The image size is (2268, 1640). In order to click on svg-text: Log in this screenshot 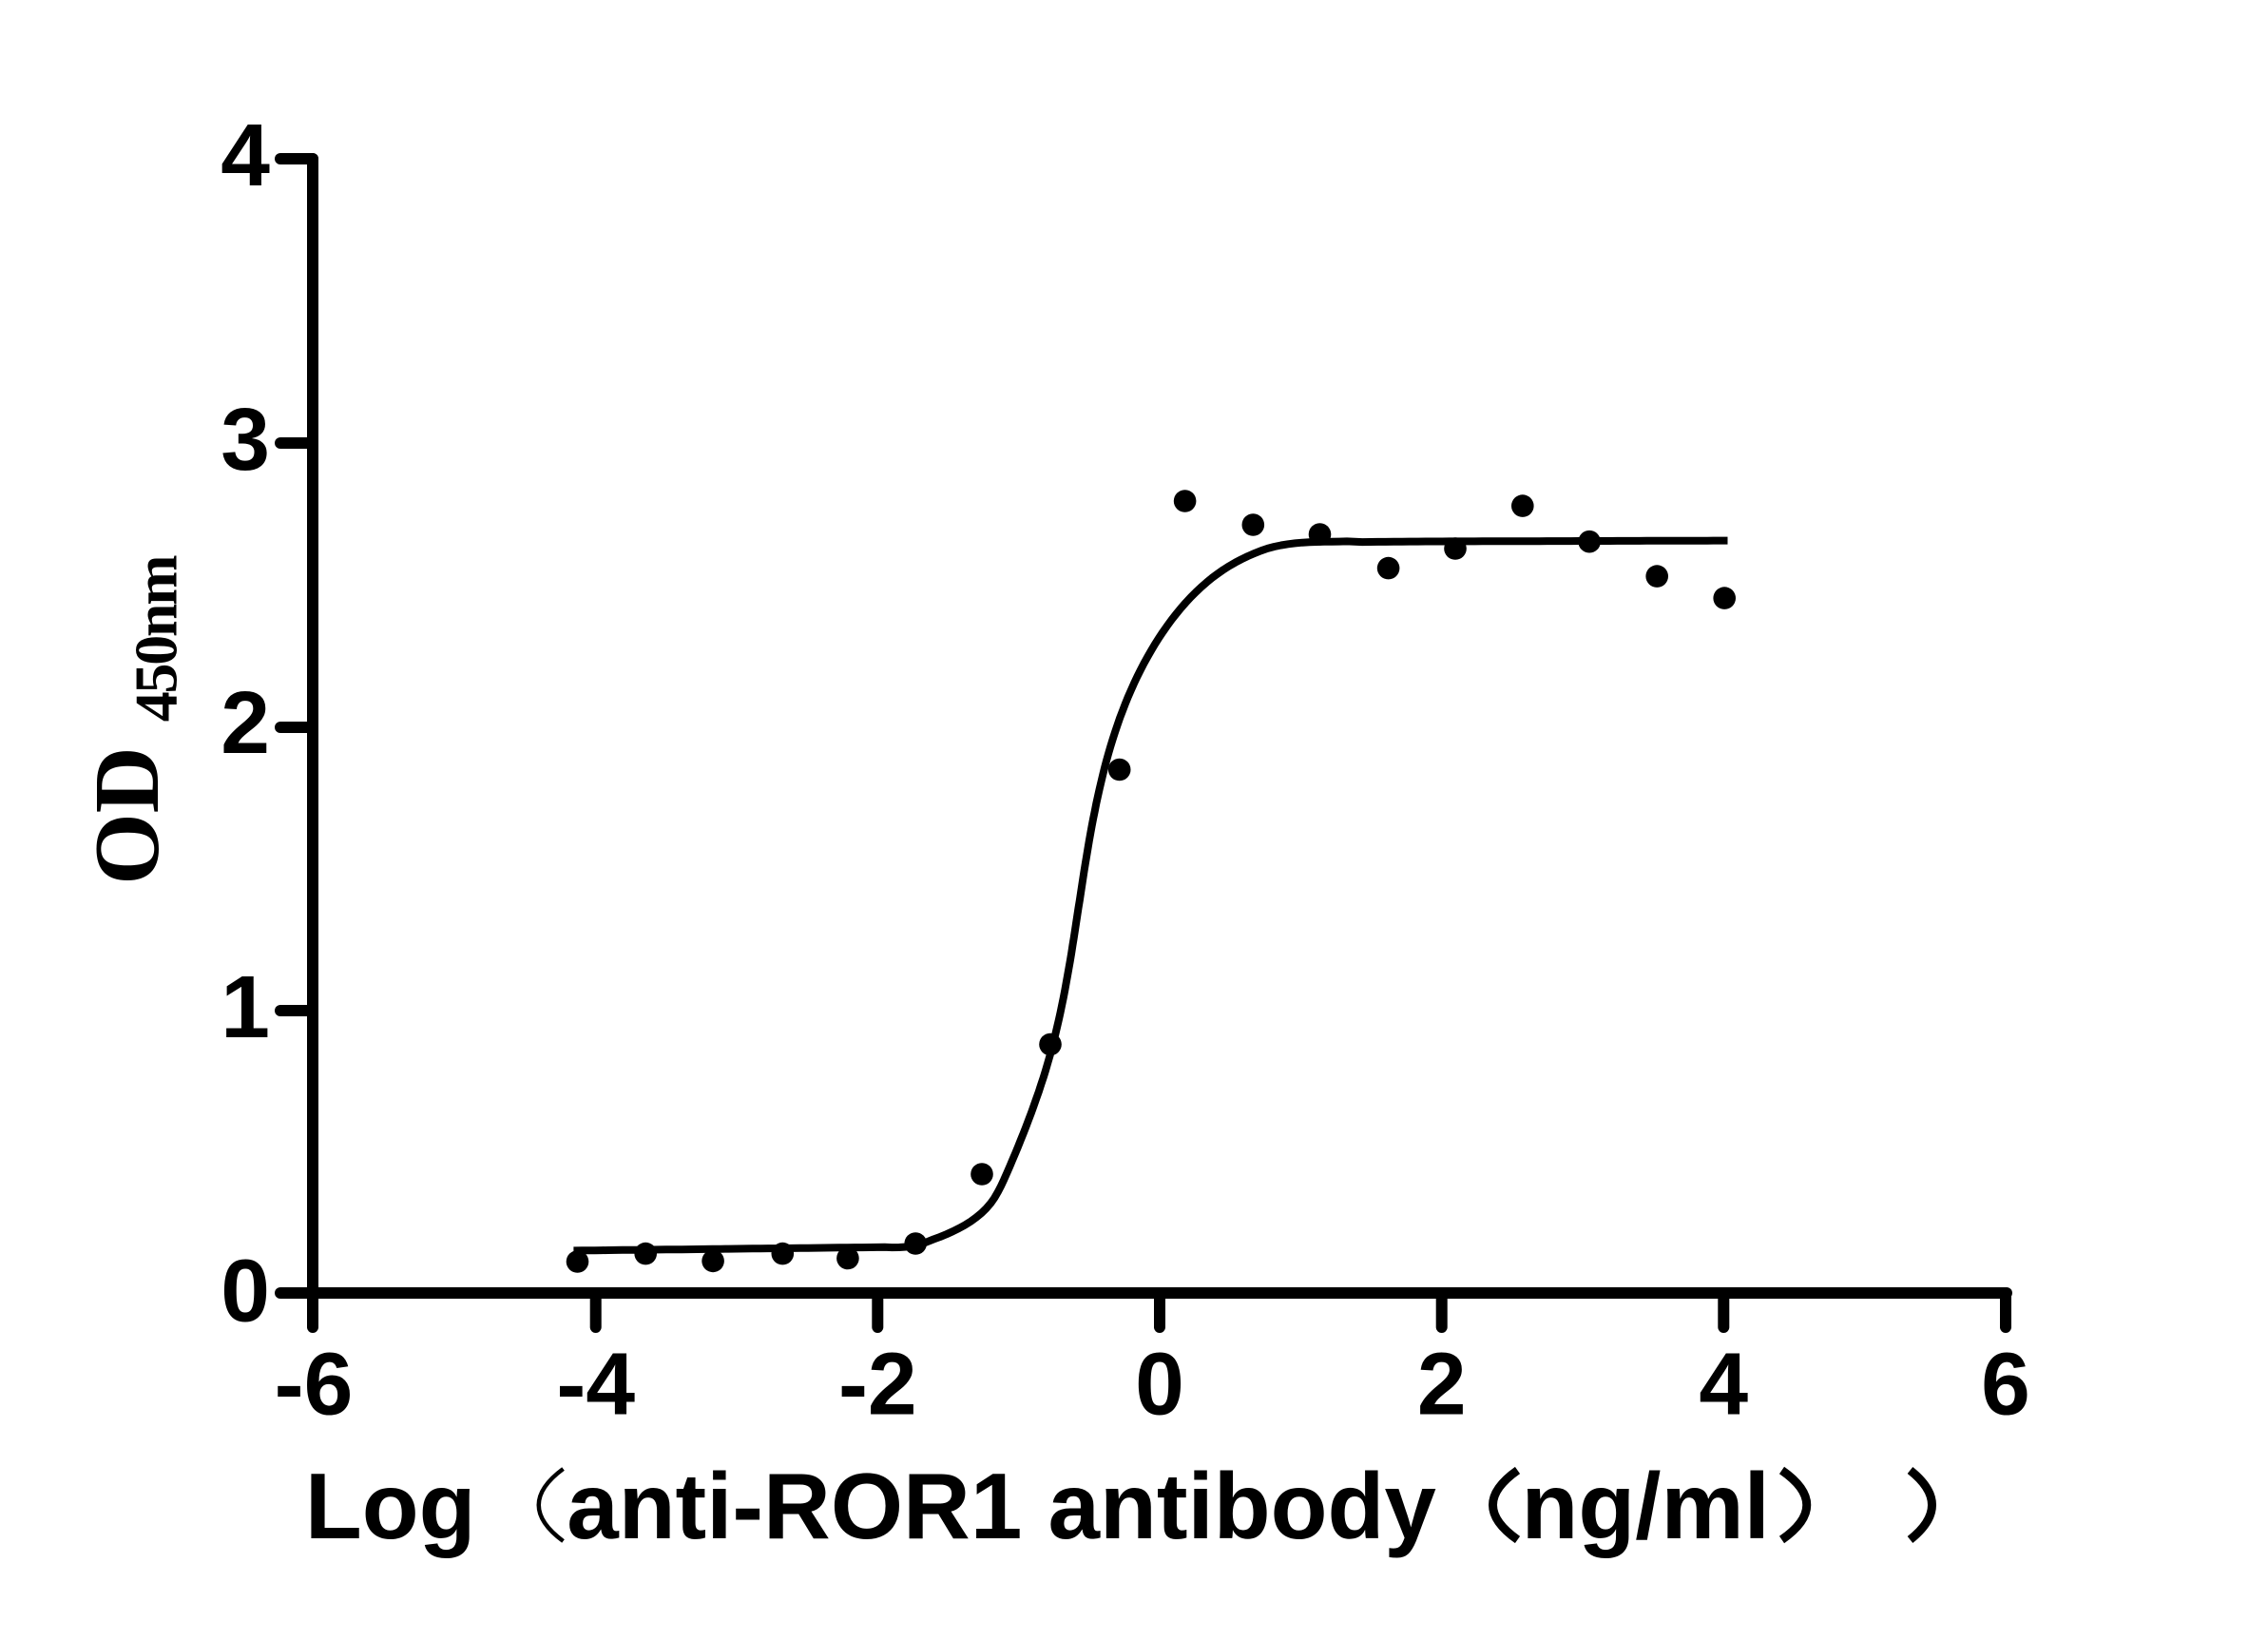, I will do `click(390, 1506)`.